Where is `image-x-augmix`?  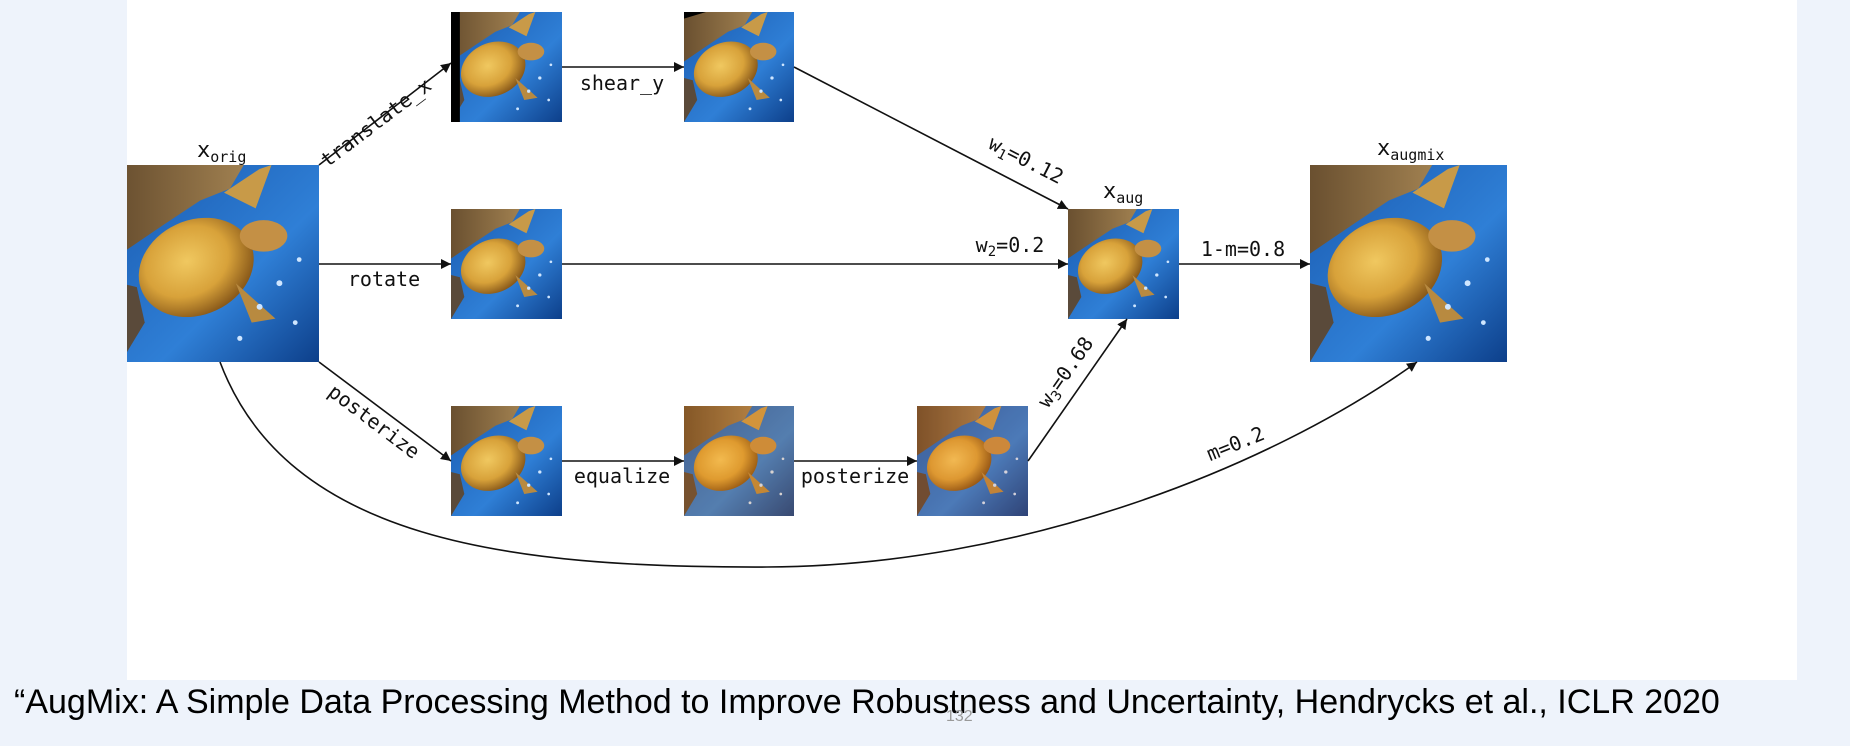
image-x-augmix is located at coordinates (1408, 263).